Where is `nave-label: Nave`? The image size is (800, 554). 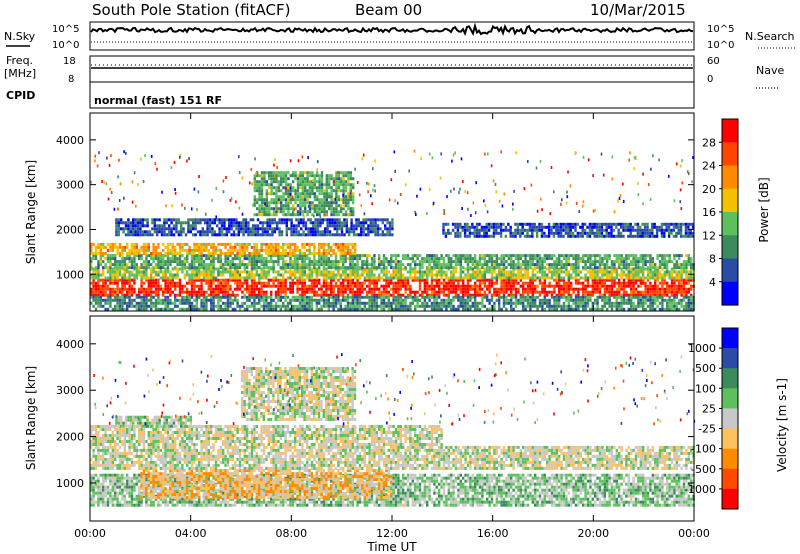
nave-label: Nave is located at coordinates (770, 70).